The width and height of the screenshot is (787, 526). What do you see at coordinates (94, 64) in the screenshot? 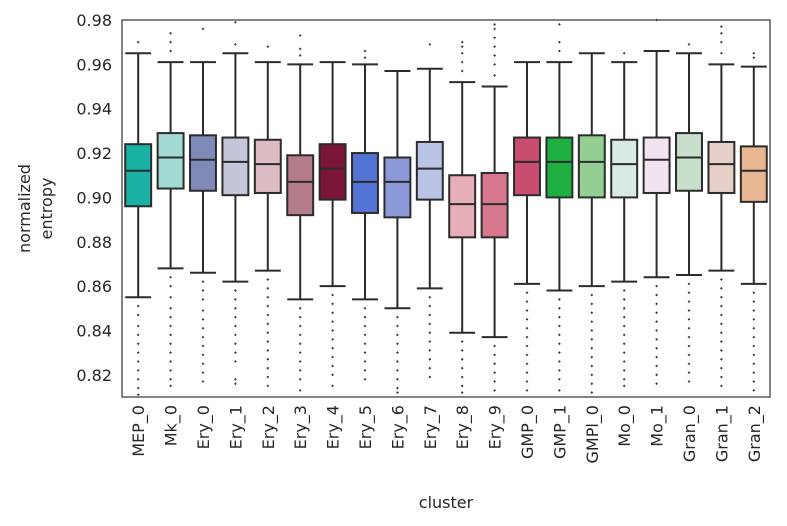
I see `y-tick-label: 0.96` at bounding box center [94, 64].